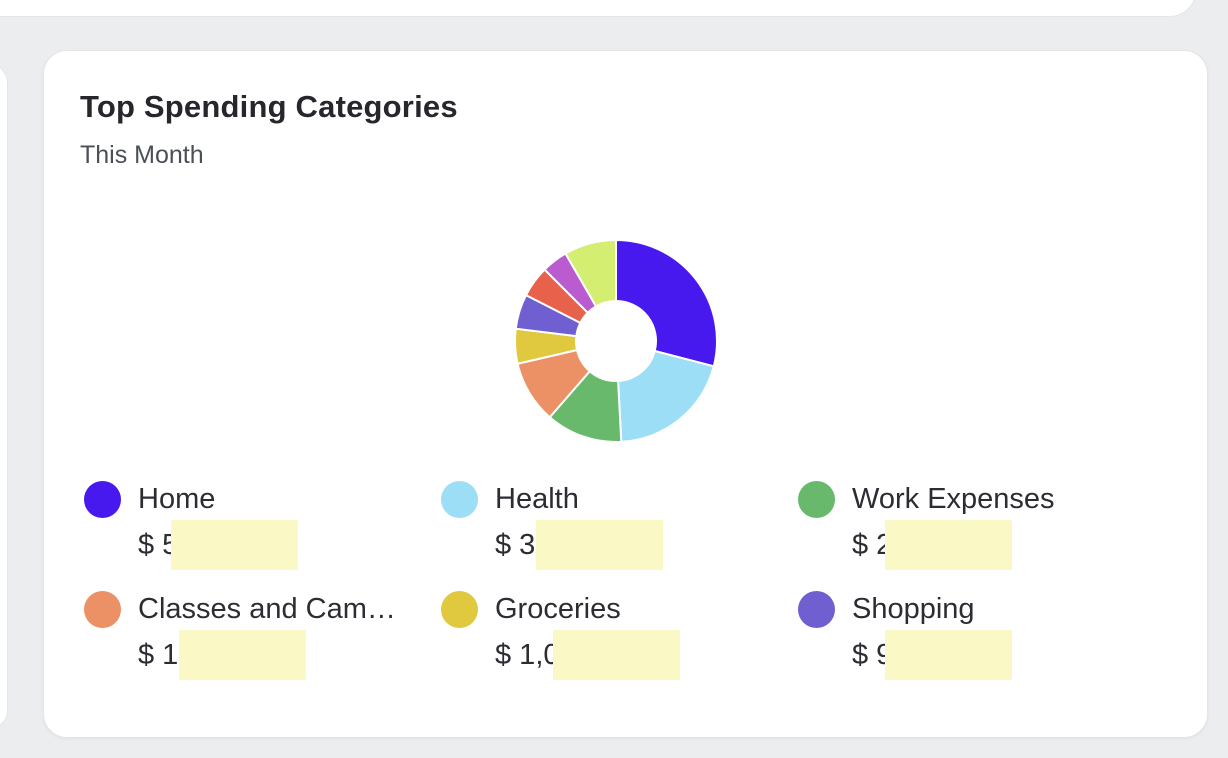 Image resolution: width=1228 pixels, height=758 pixels. I want to click on legend-item-groceries: Groceries $ 1,0, so click(619, 635).